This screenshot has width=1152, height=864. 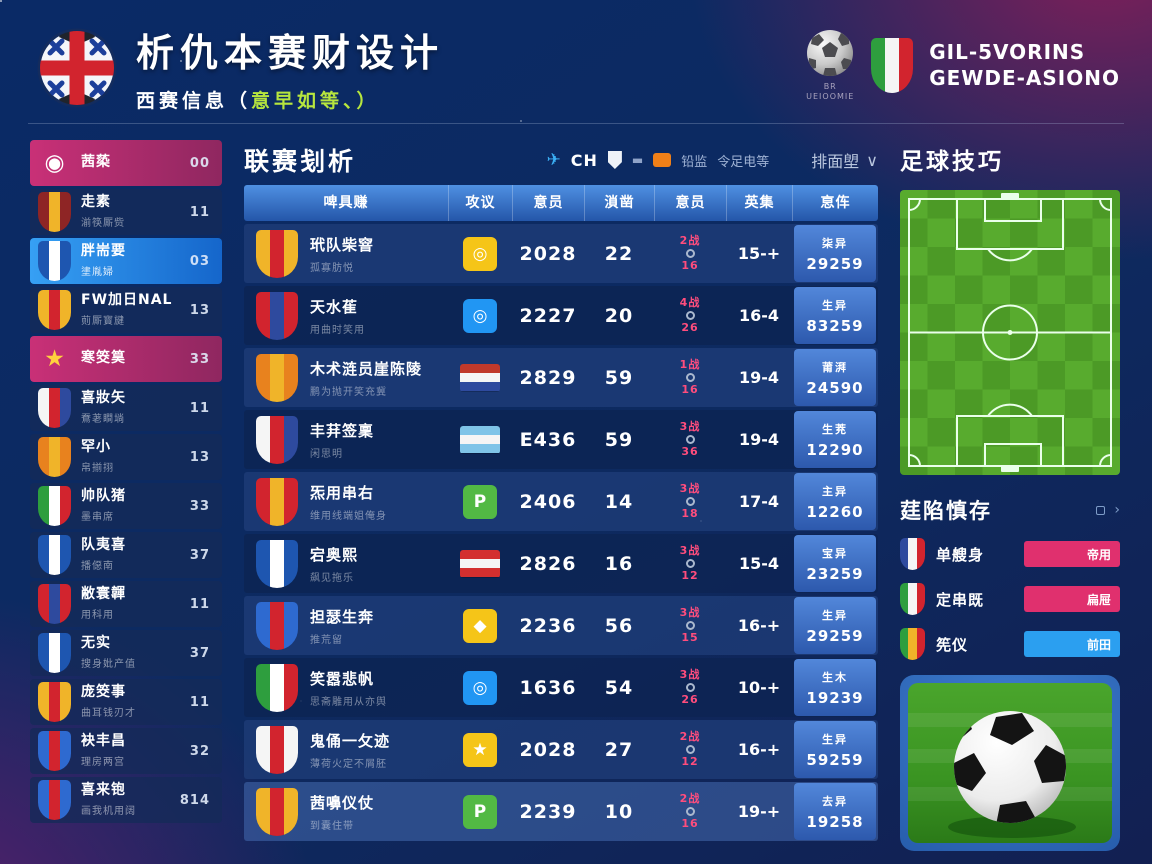 What do you see at coordinates (759, 203) in the screenshot?
I see `column-label: 英集` at bounding box center [759, 203].